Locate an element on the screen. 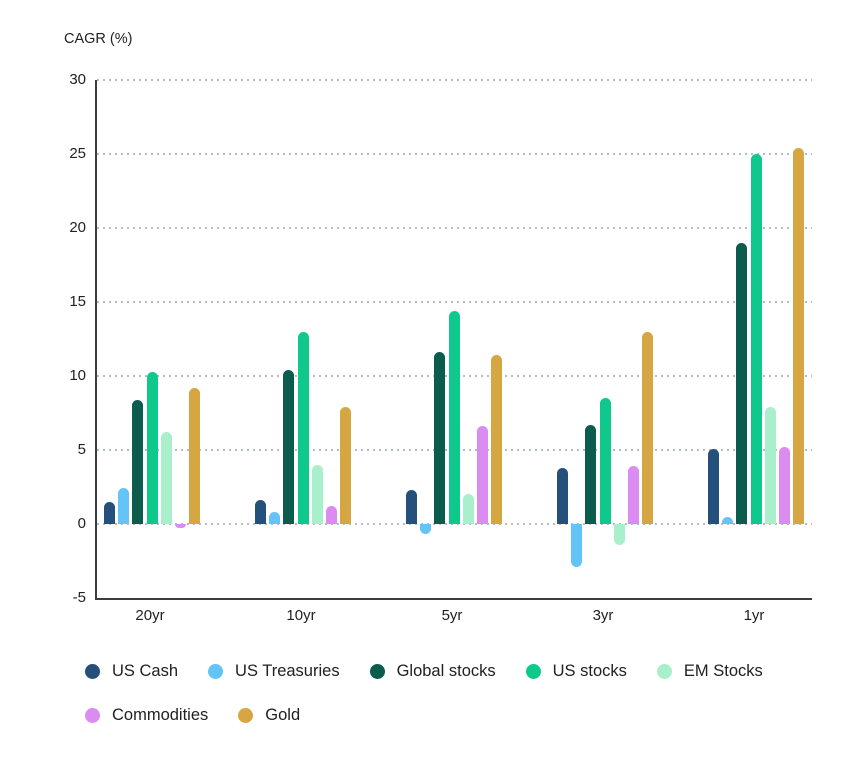 The height and width of the screenshot is (779, 864). legend-item-global-stocks: Global stocks is located at coordinates (432, 671).